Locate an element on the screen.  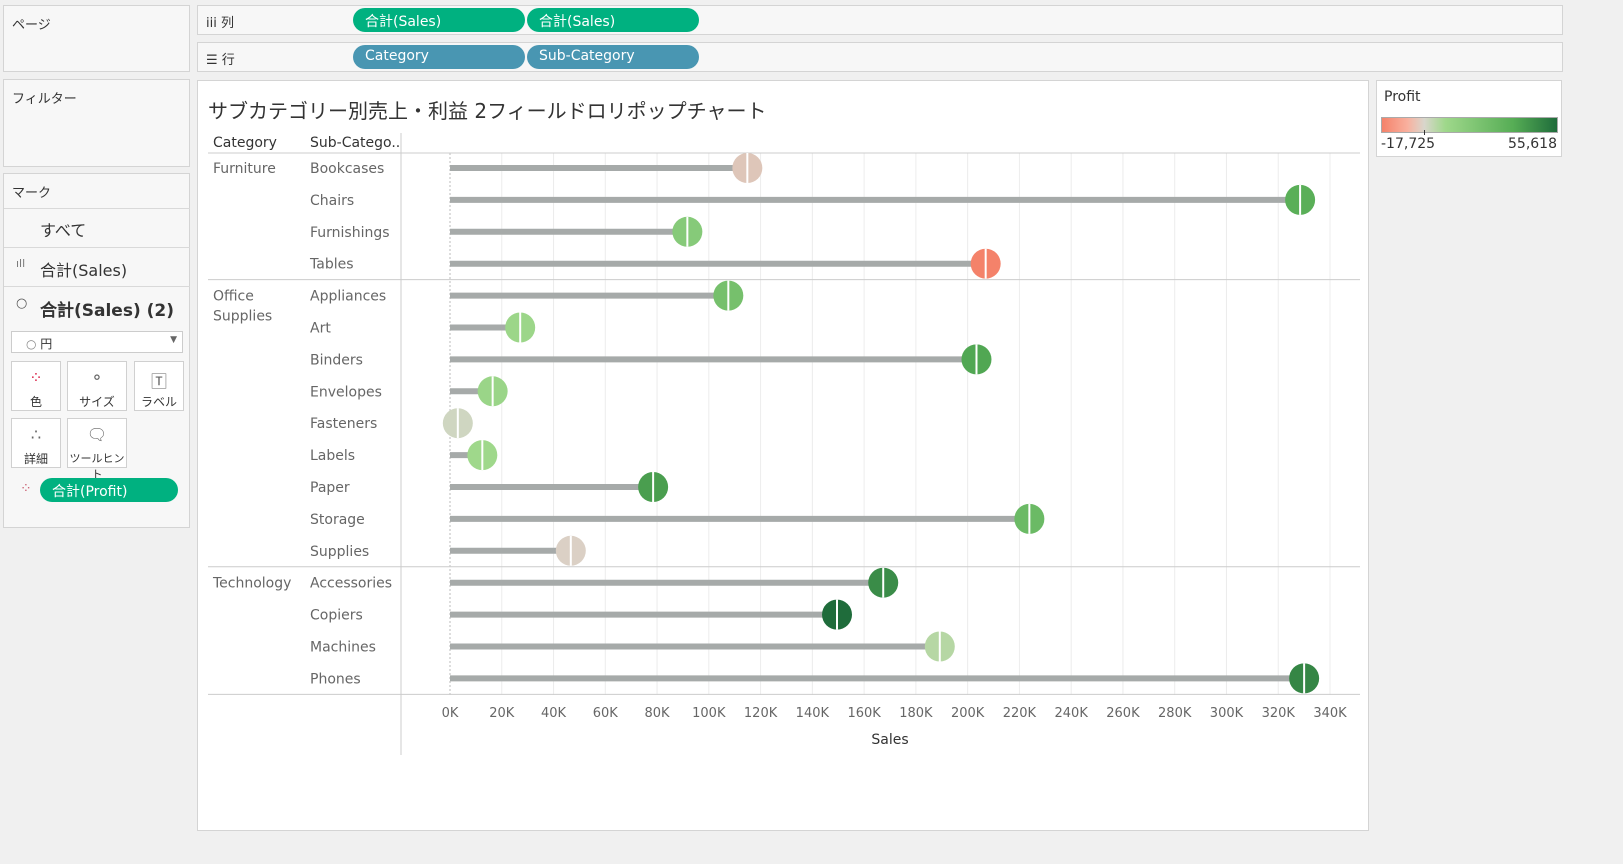
rows-shelf: ☰ 行 Category Sub-Category is located at coordinates (880, 57).